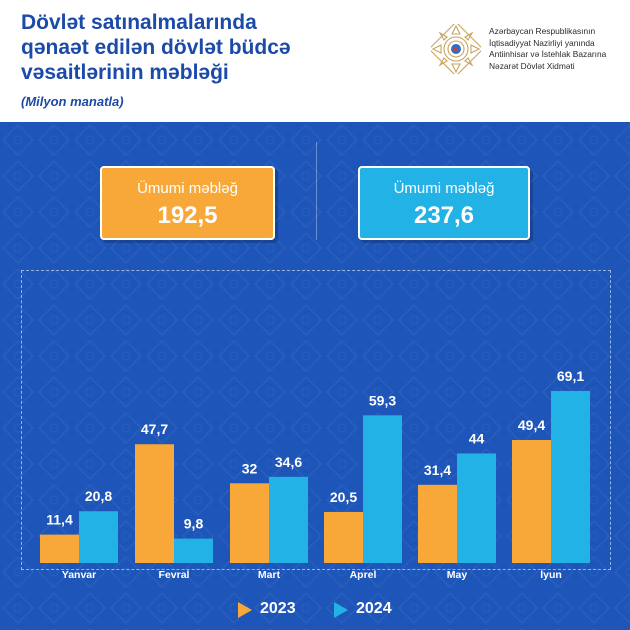 The width and height of the screenshot is (630, 630). What do you see at coordinates (59, 520) in the screenshot?
I see `data-label-2023-1: 11,4` at bounding box center [59, 520].